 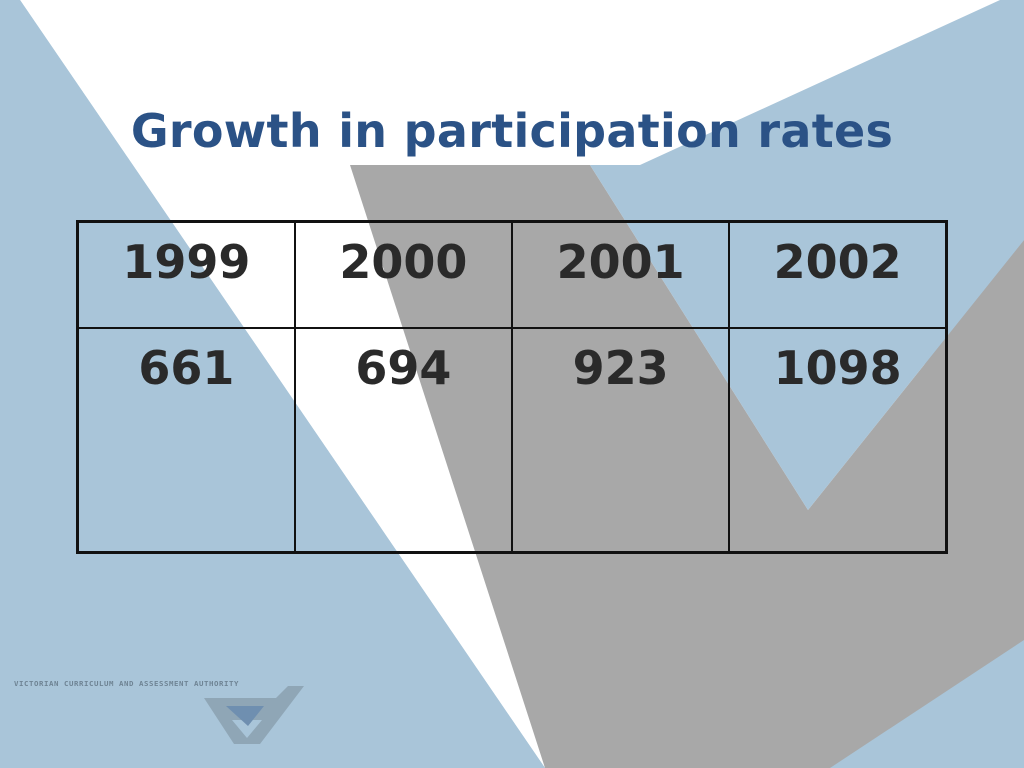 I want to click on value-cell: 694, so click(x=403, y=440).